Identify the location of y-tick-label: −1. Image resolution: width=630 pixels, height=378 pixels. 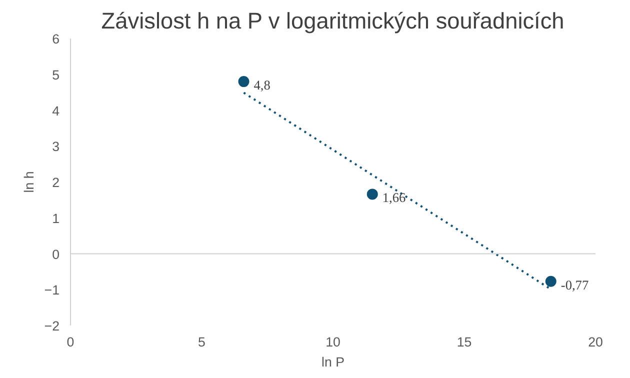
(52, 290).